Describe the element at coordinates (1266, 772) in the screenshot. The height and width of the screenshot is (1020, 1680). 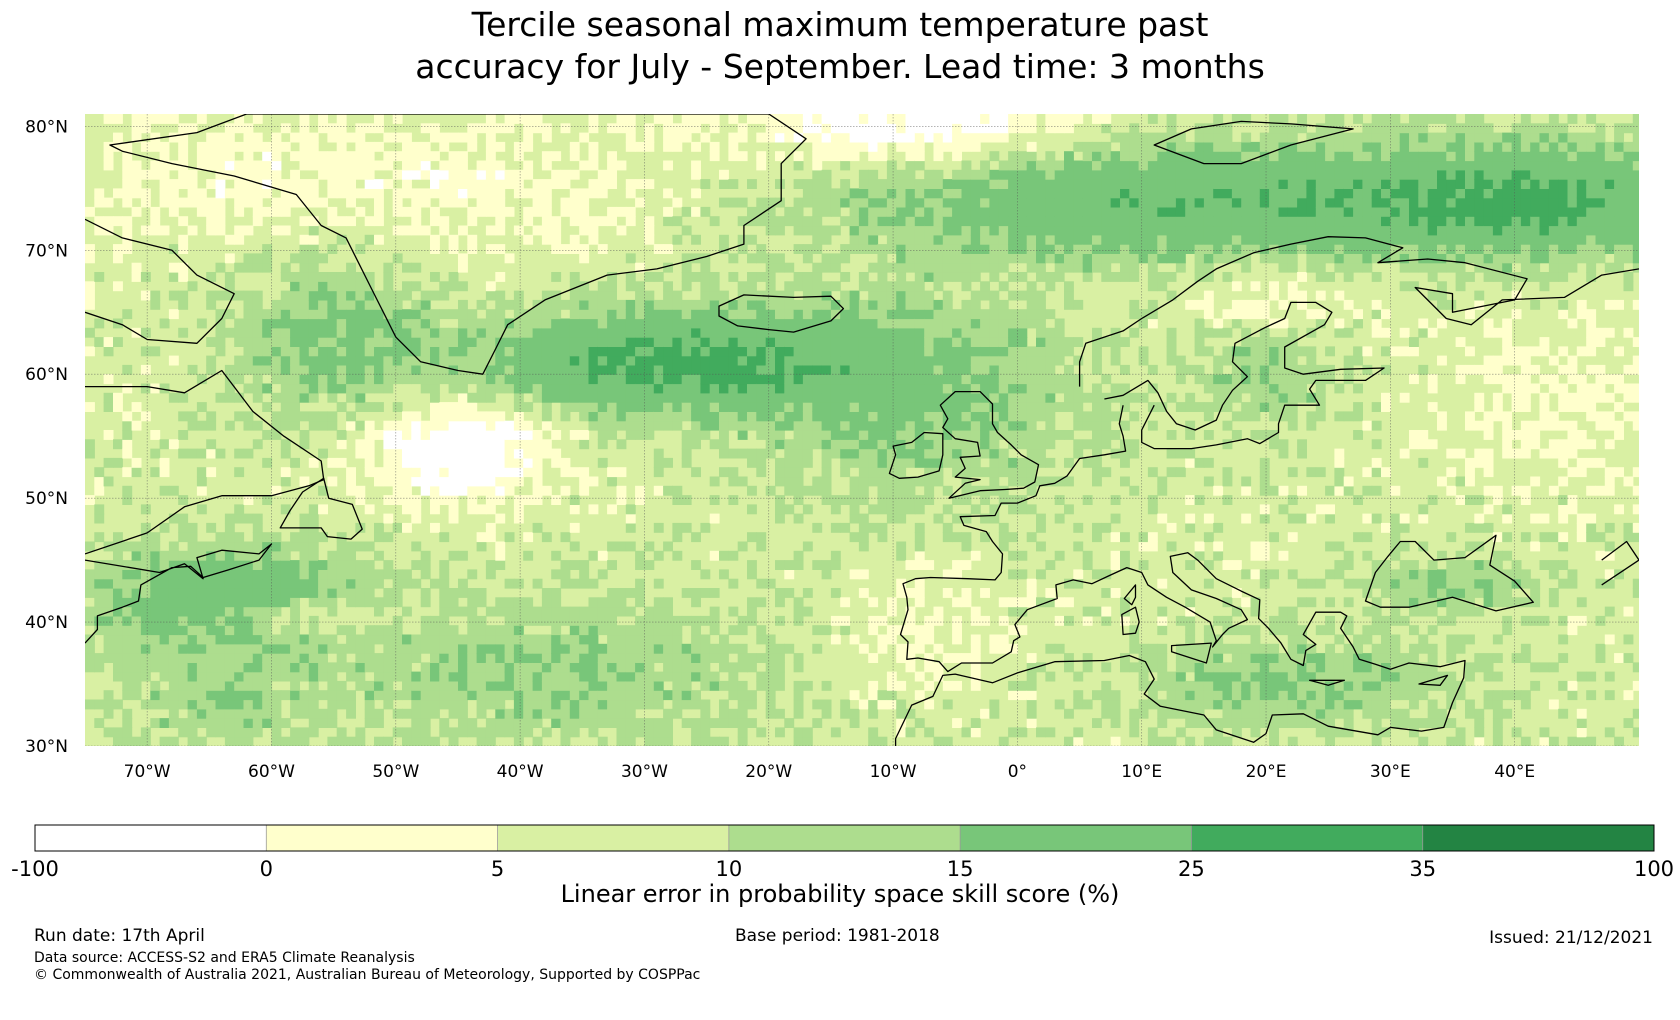
I see `longitude-label: 20°E` at that location.